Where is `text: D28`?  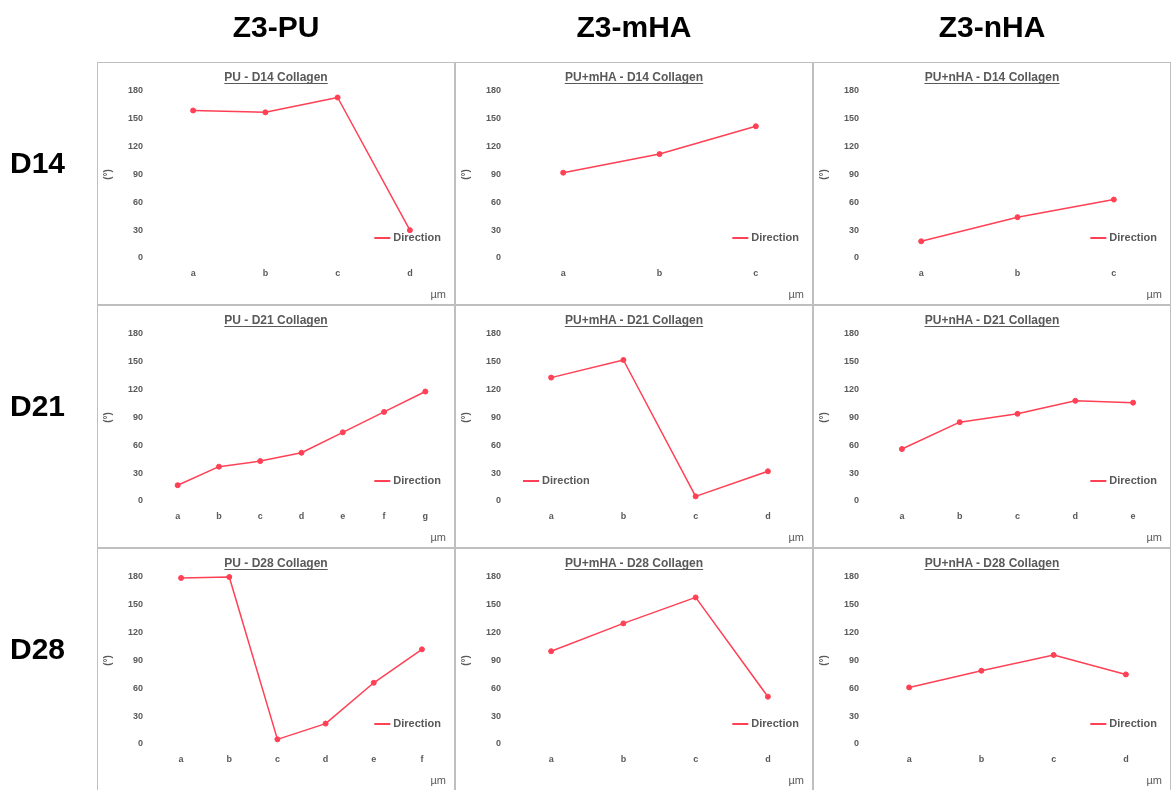
text: D28 is located at coordinates (38, 648).